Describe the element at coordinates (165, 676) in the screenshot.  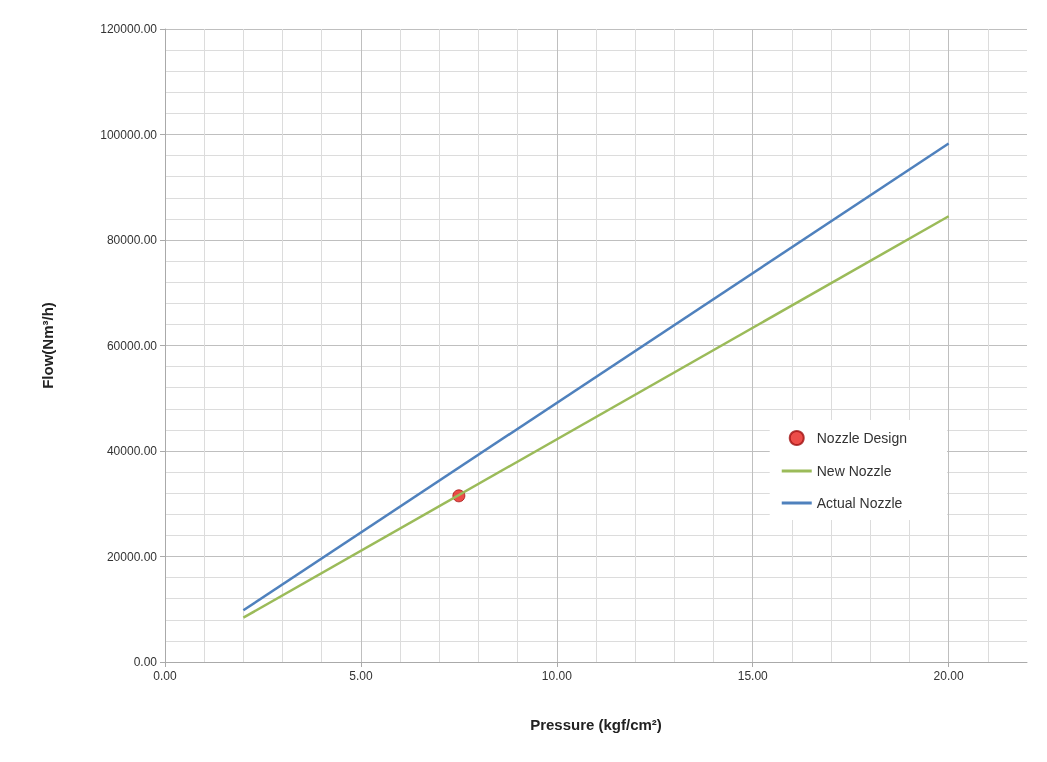
I see `x-tick-label: 0.00` at that location.